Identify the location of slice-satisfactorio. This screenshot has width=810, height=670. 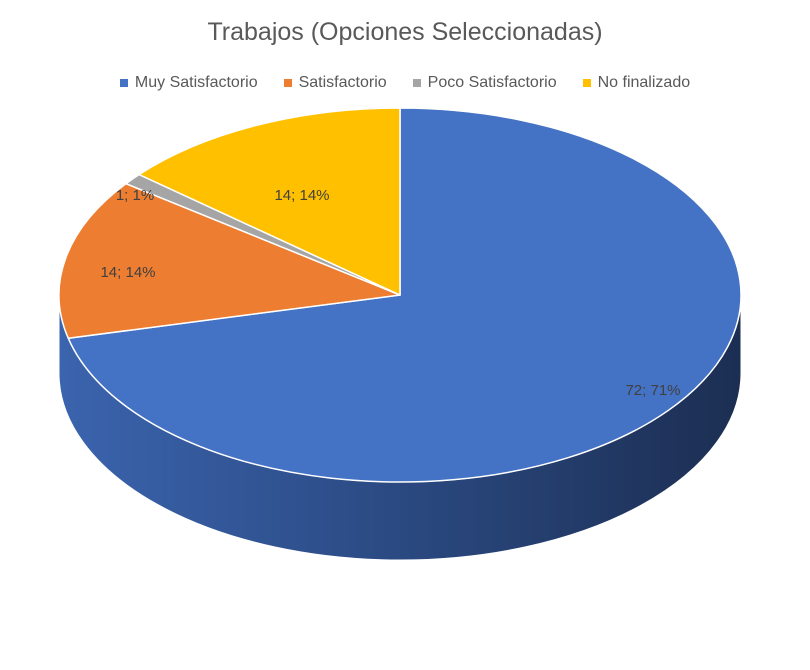
(229, 260).